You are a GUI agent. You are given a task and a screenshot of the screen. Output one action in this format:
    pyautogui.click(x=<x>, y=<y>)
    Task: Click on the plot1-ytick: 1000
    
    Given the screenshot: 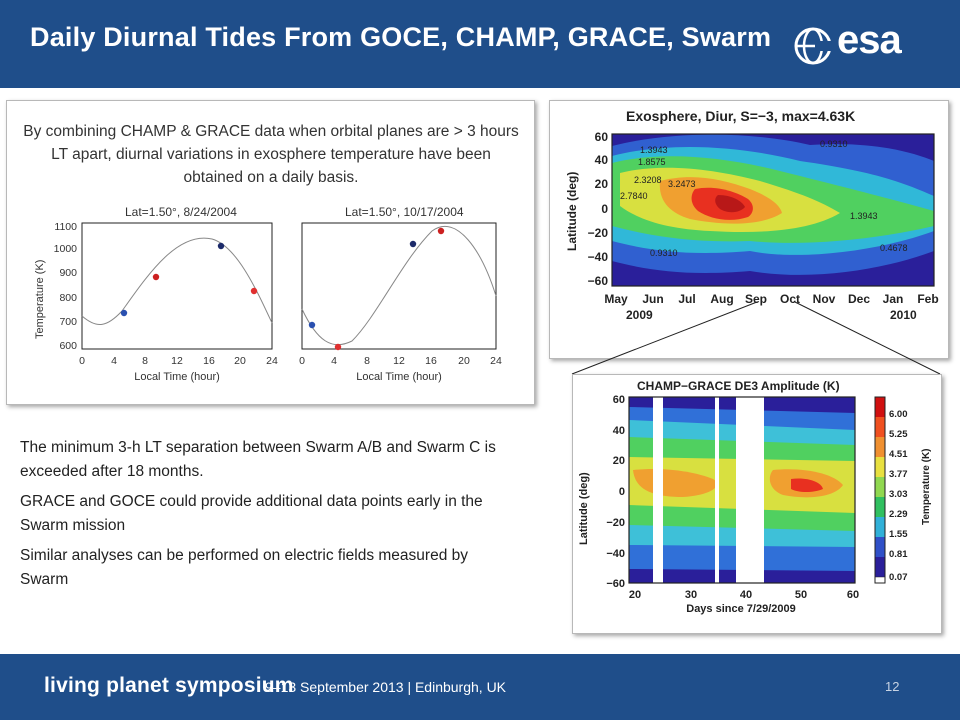 What is the action you would take?
    pyautogui.click(x=66, y=249)
    